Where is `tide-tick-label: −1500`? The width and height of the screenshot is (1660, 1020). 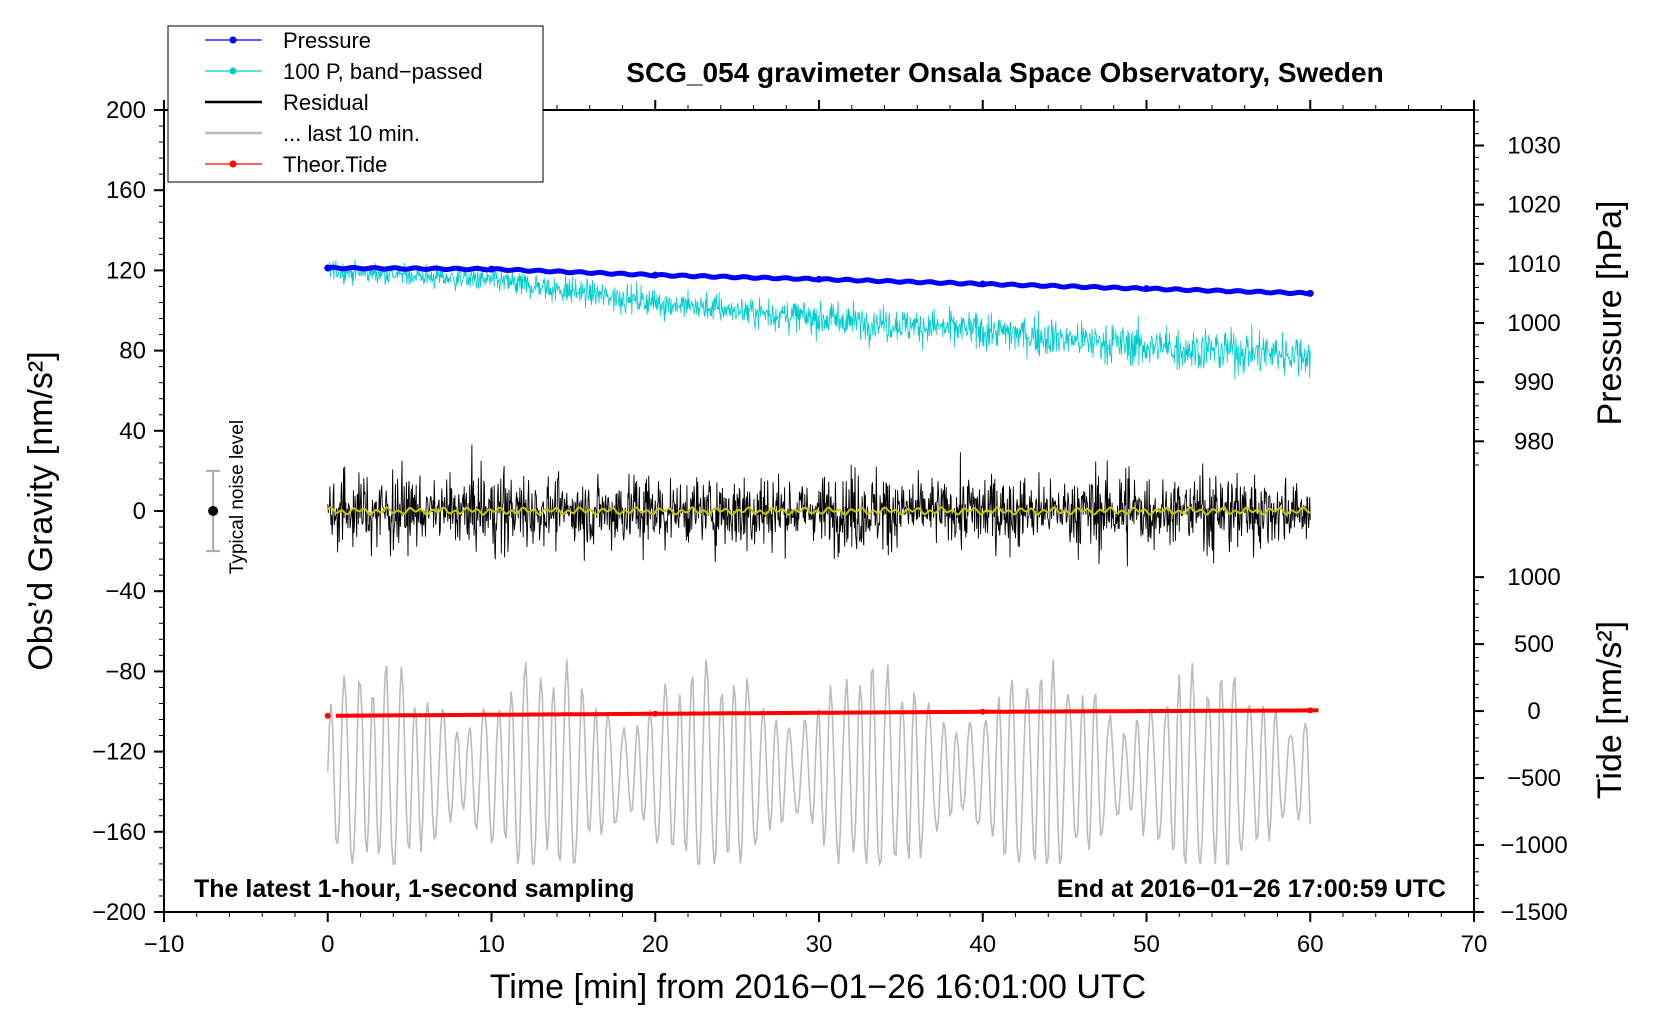 tide-tick-label: −1500 is located at coordinates (1533, 912).